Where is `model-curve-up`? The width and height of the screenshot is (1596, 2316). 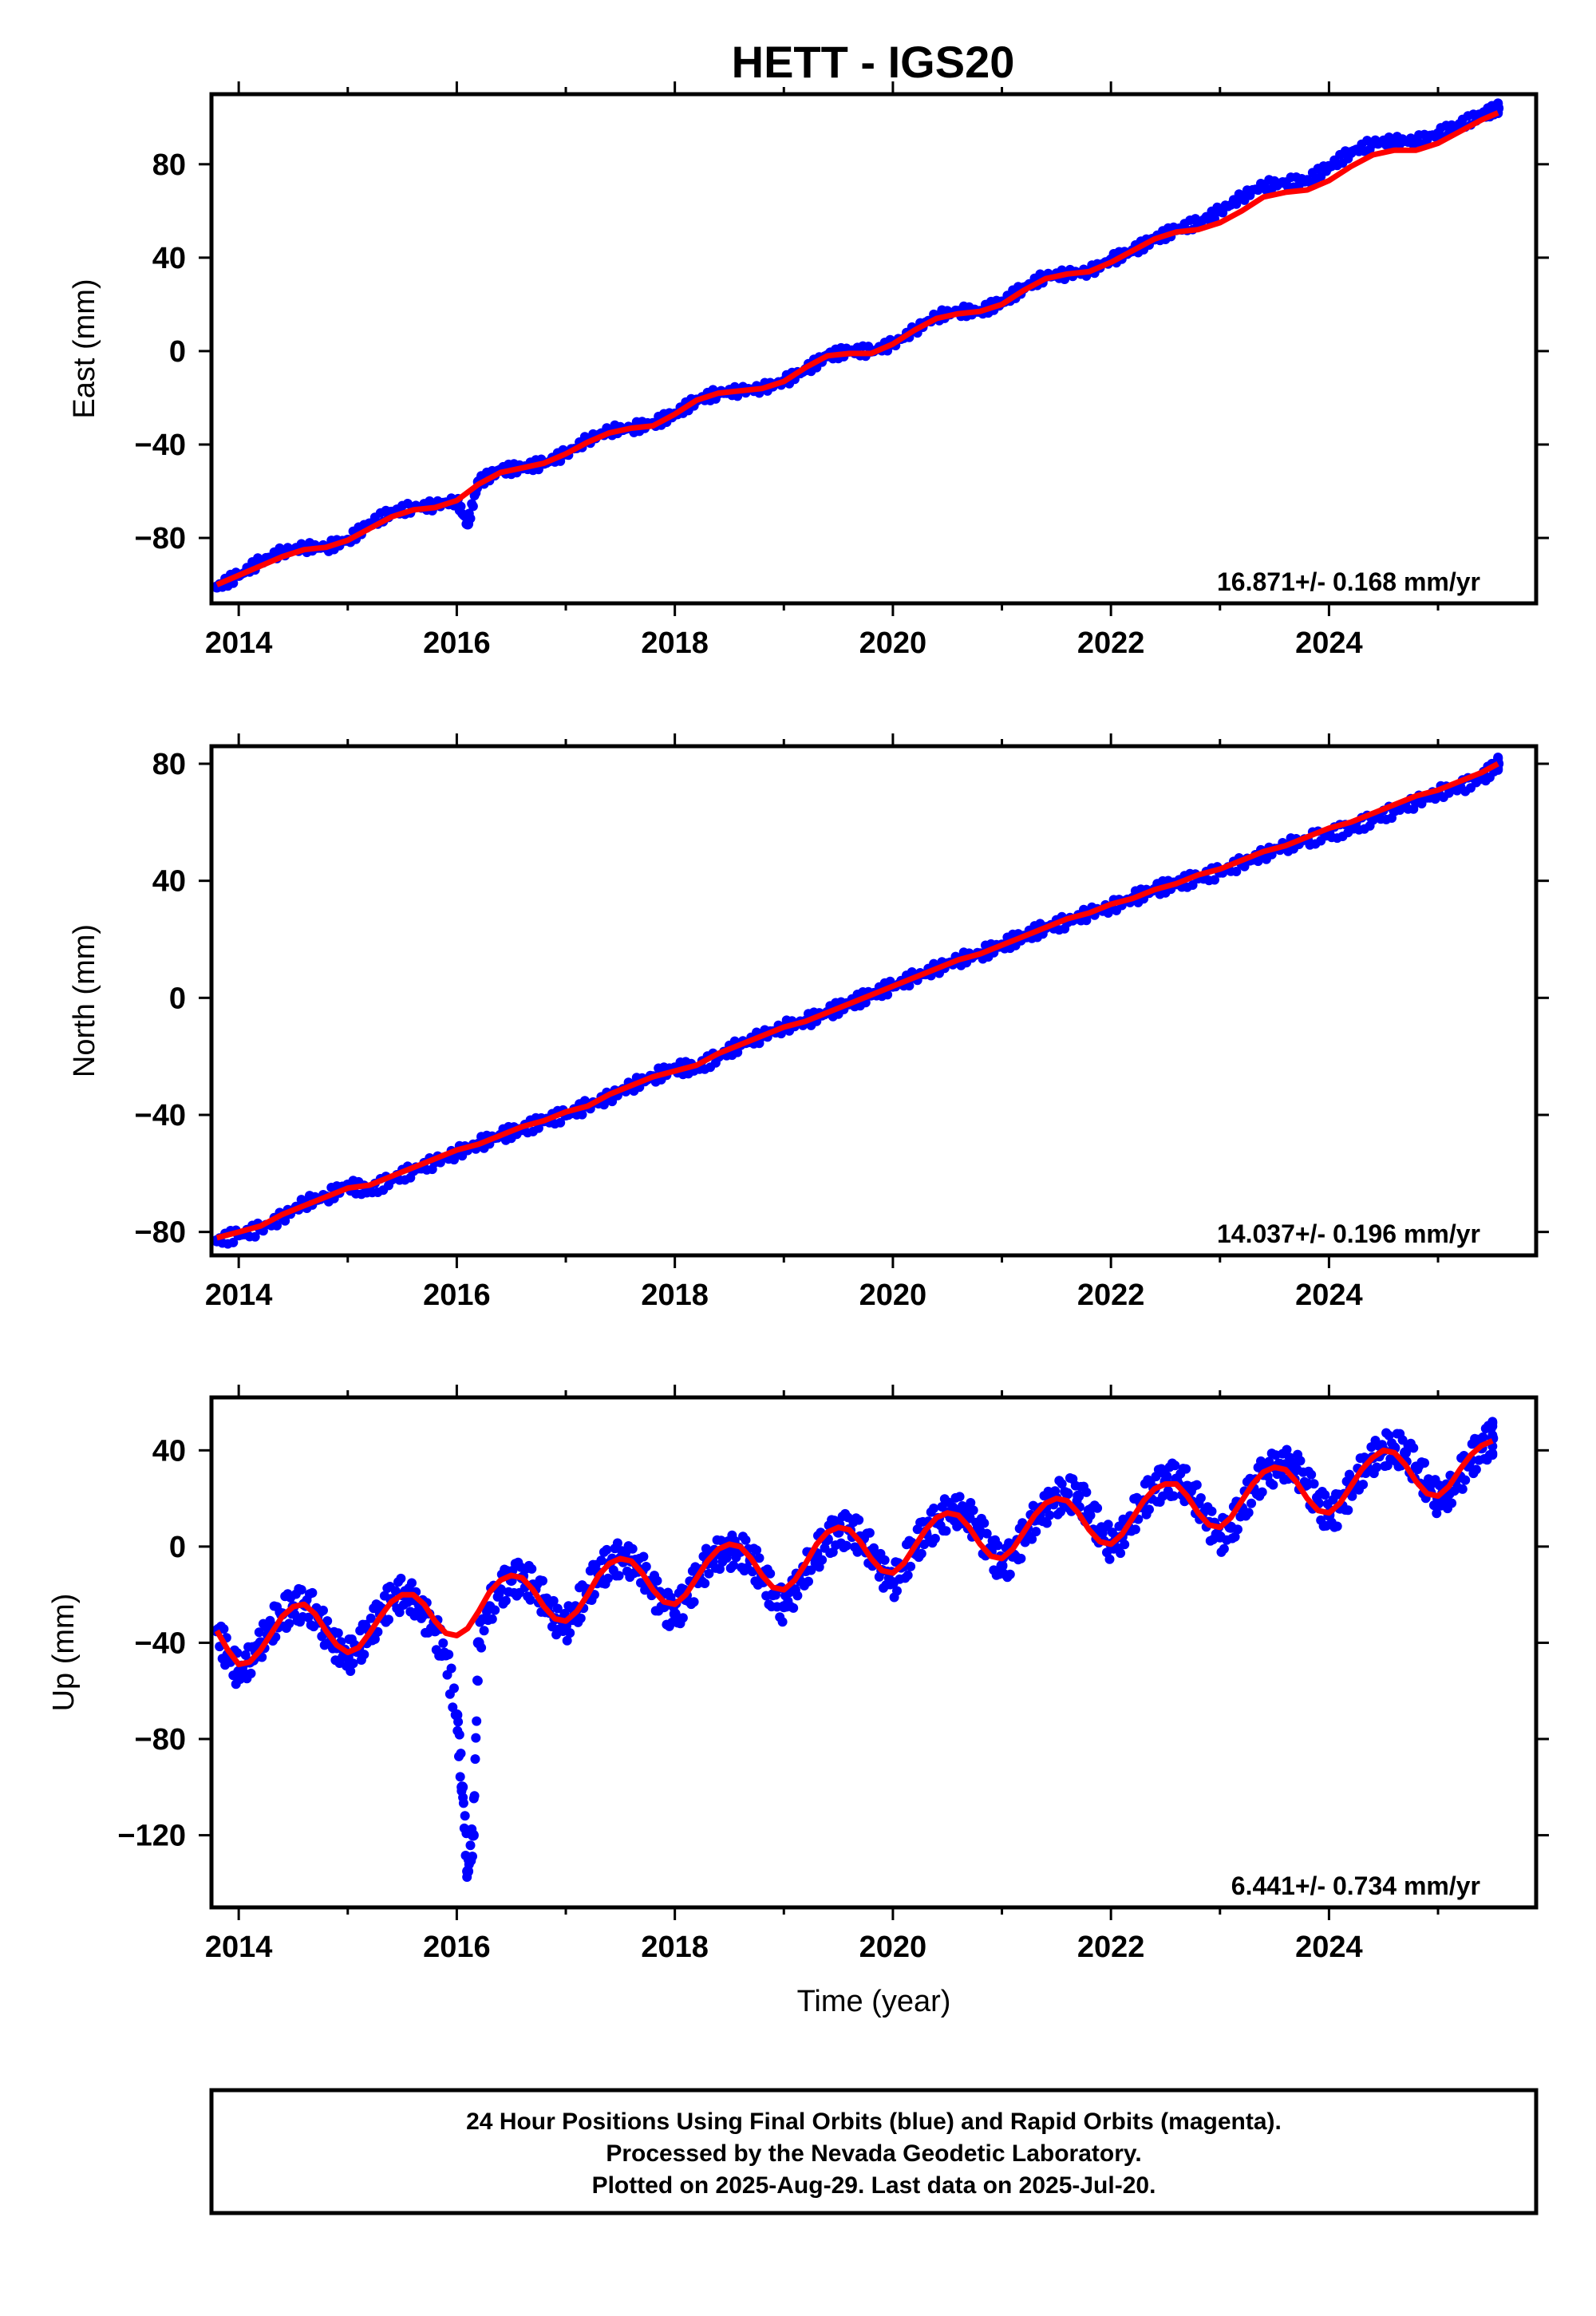
model-curve-up is located at coordinates (854, 1553).